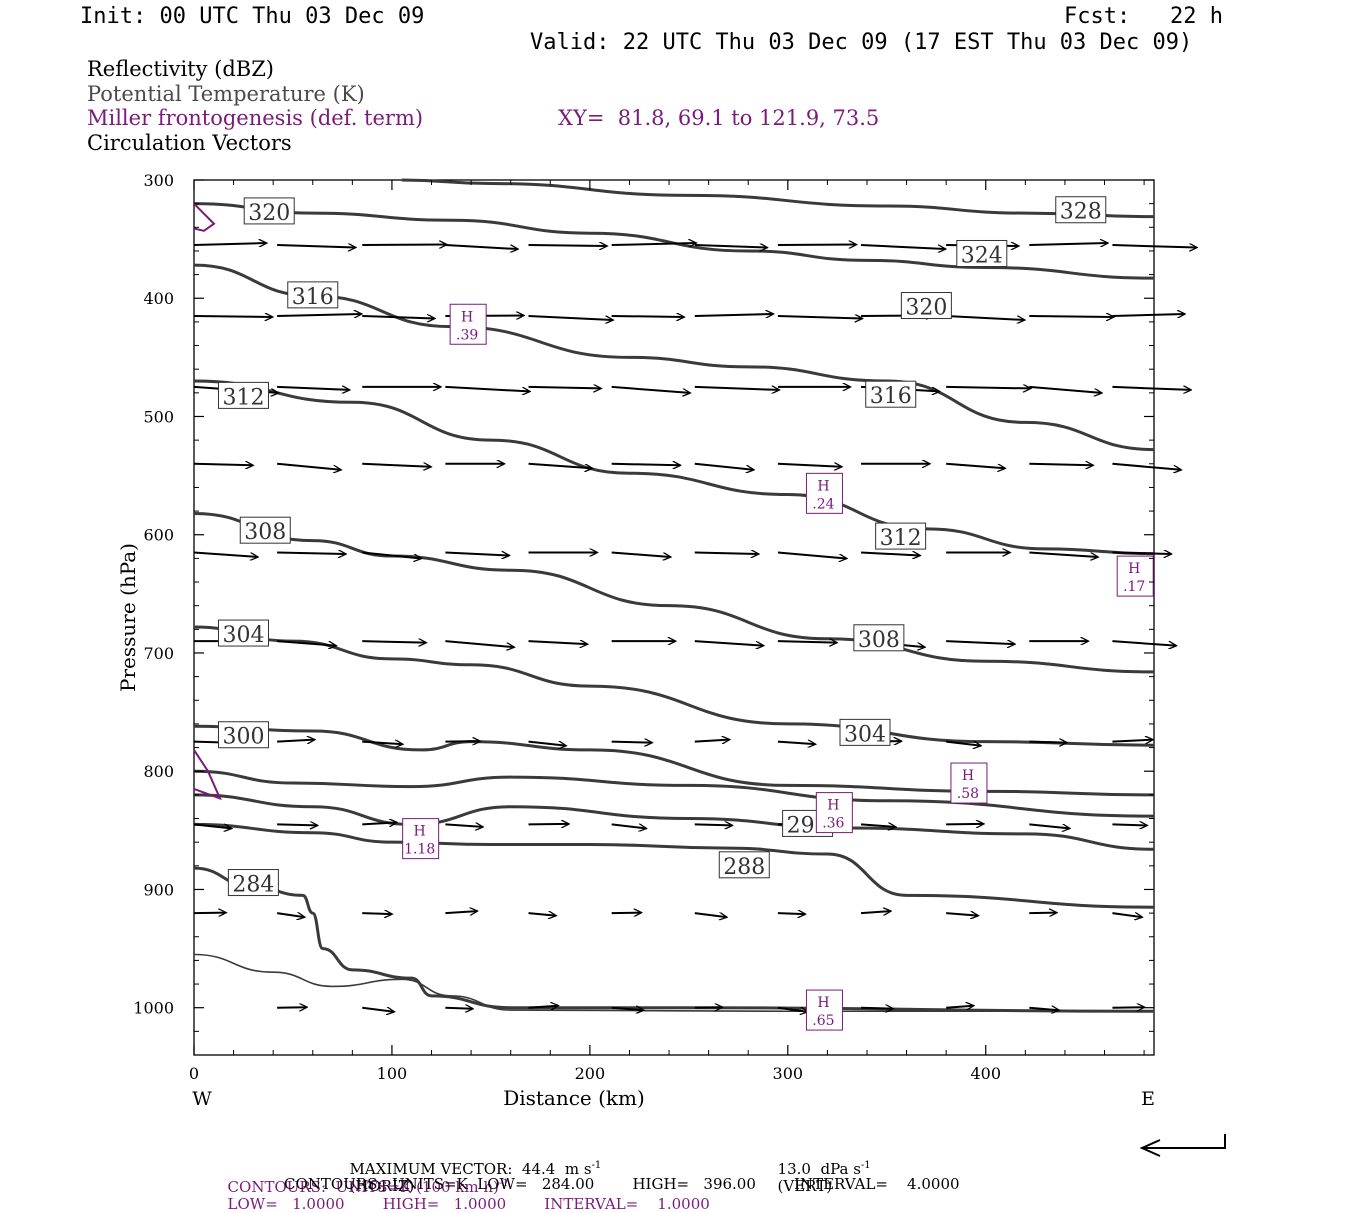  I want to click on contour-label: 328, so click(1081, 212).